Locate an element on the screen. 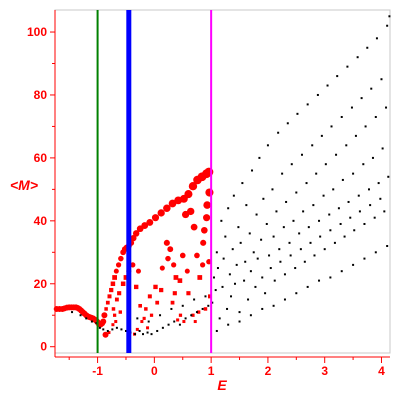 The width and height of the screenshot is (400, 405). y-tick-label: 80 is located at coordinates (41, 95).